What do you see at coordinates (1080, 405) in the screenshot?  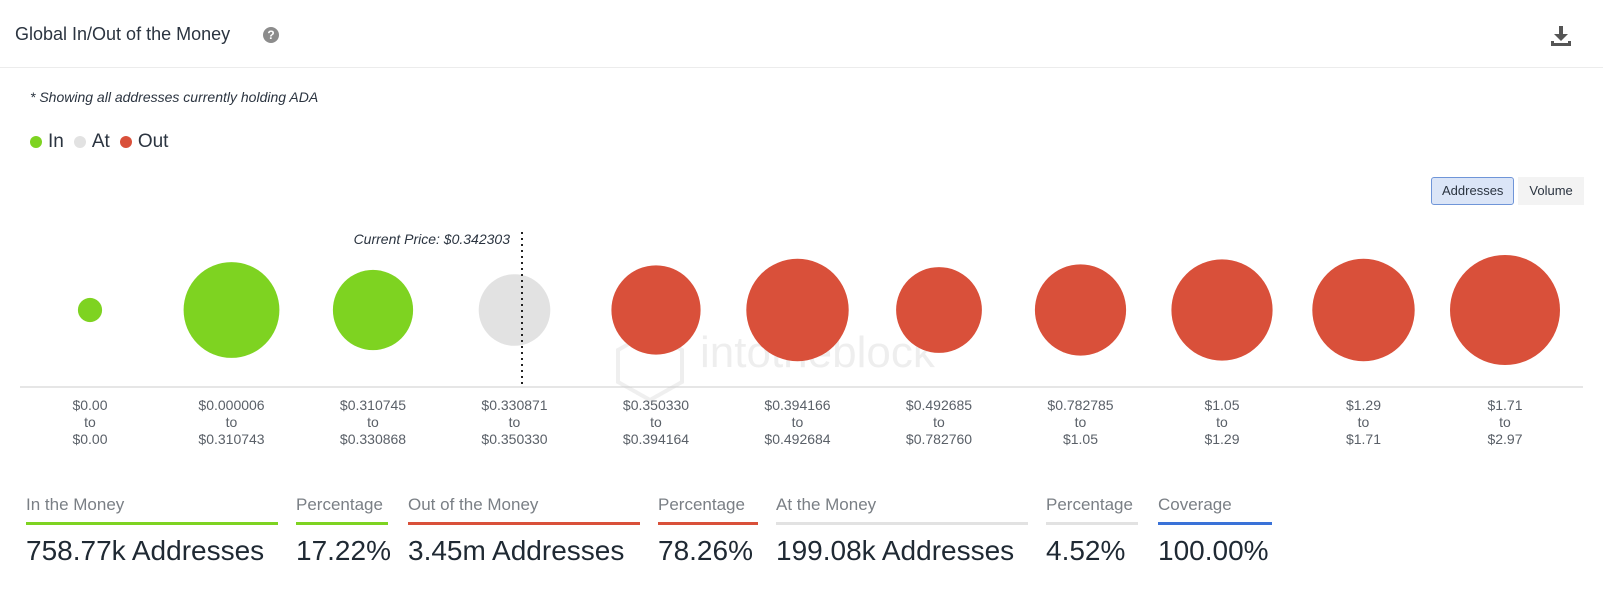 I see `x-tick-label: $0.782785` at bounding box center [1080, 405].